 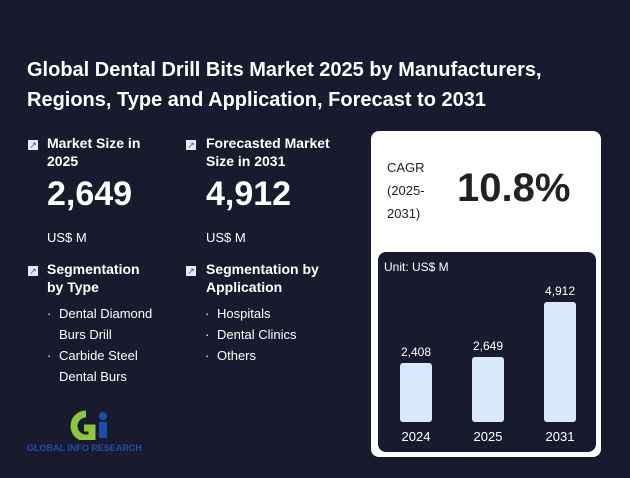 I want to click on market-size-unit: US$ M, so click(x=67, y=237).